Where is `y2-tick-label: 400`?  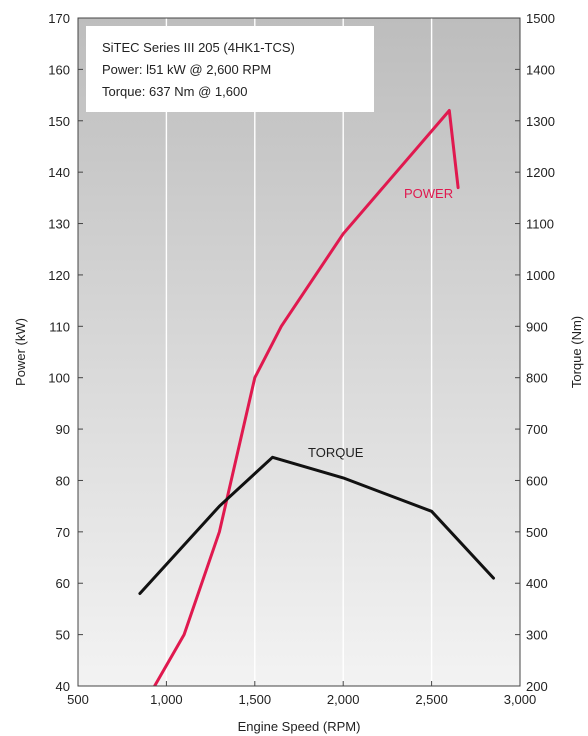 y2-tick-label: 400 is located at coordinates (537, 583).